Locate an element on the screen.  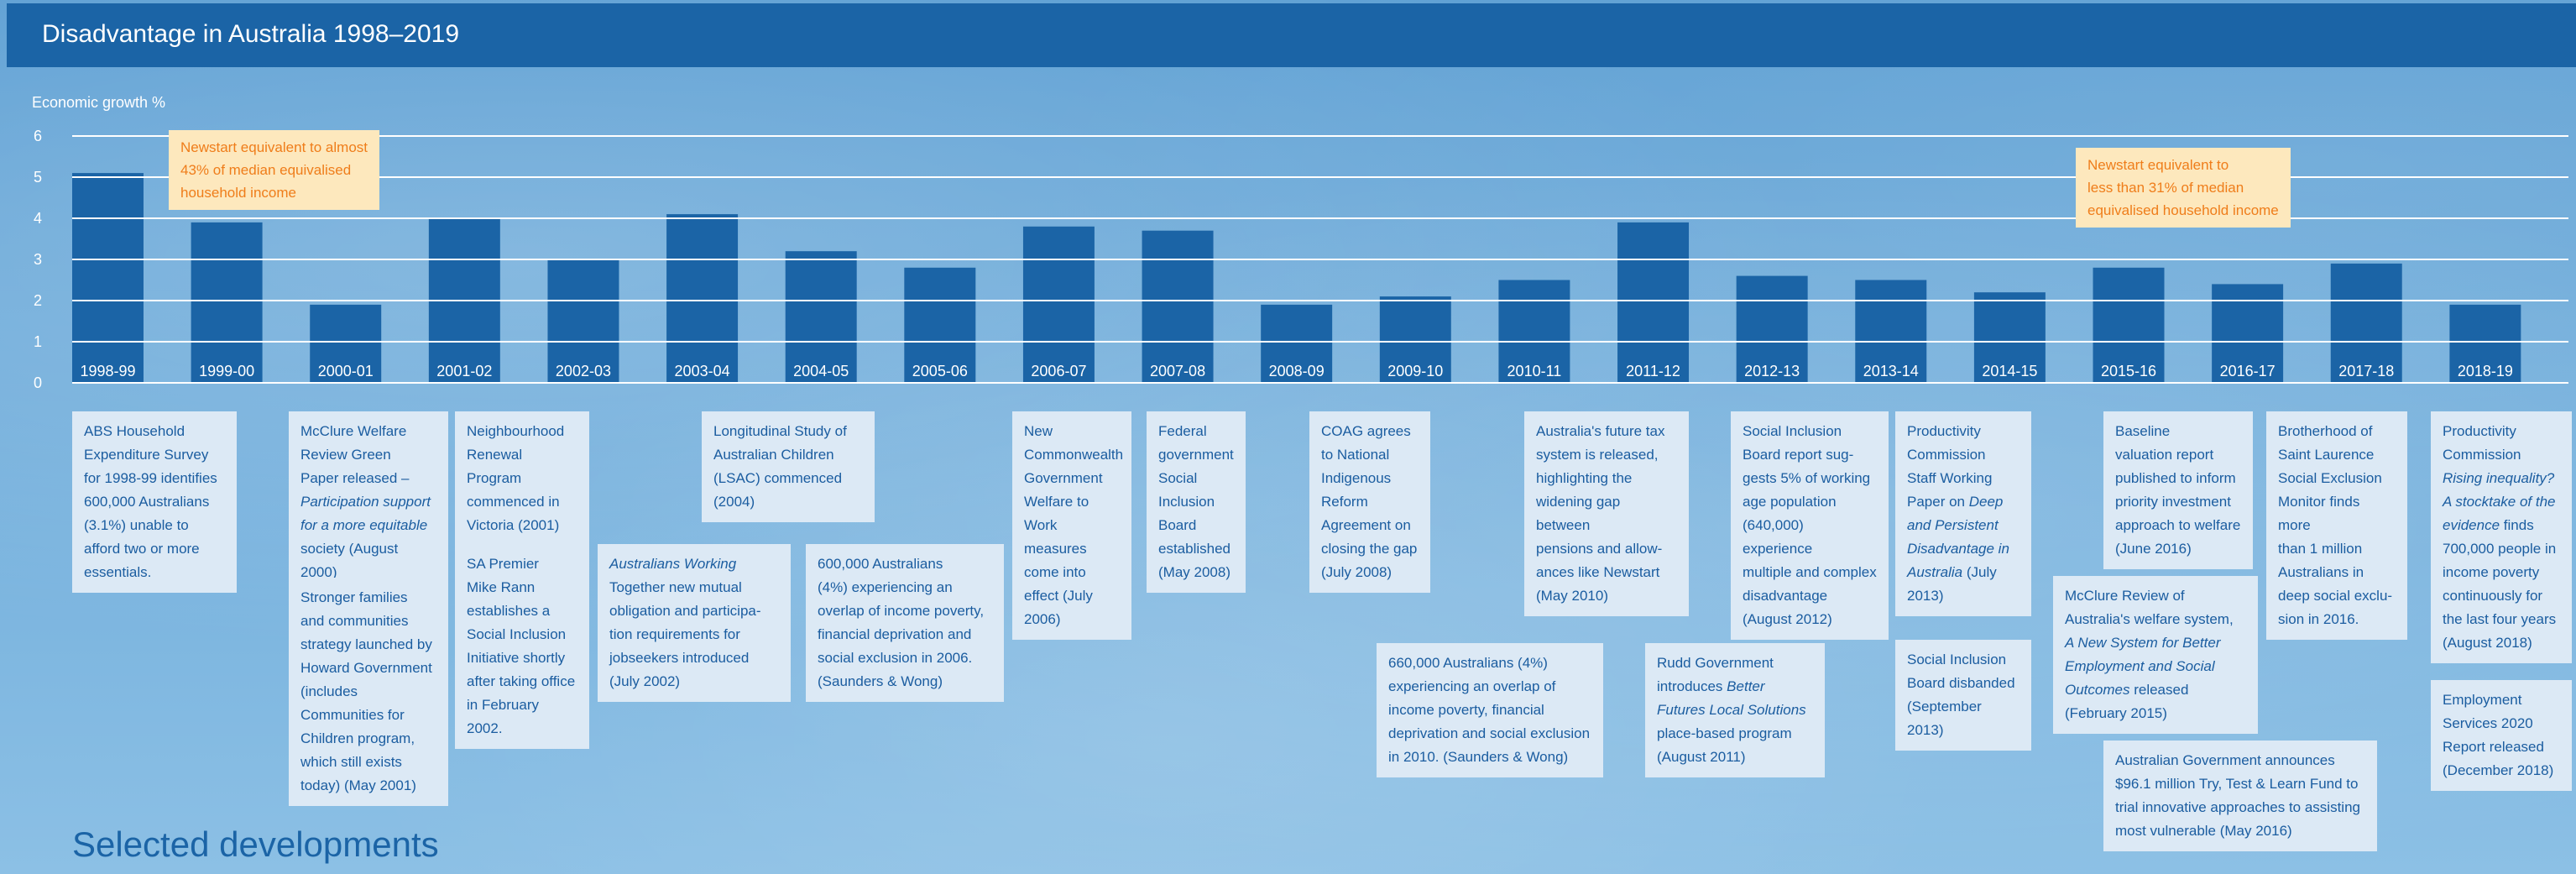
note-line: Saint Laurence is located at coordinates (2326, 455).